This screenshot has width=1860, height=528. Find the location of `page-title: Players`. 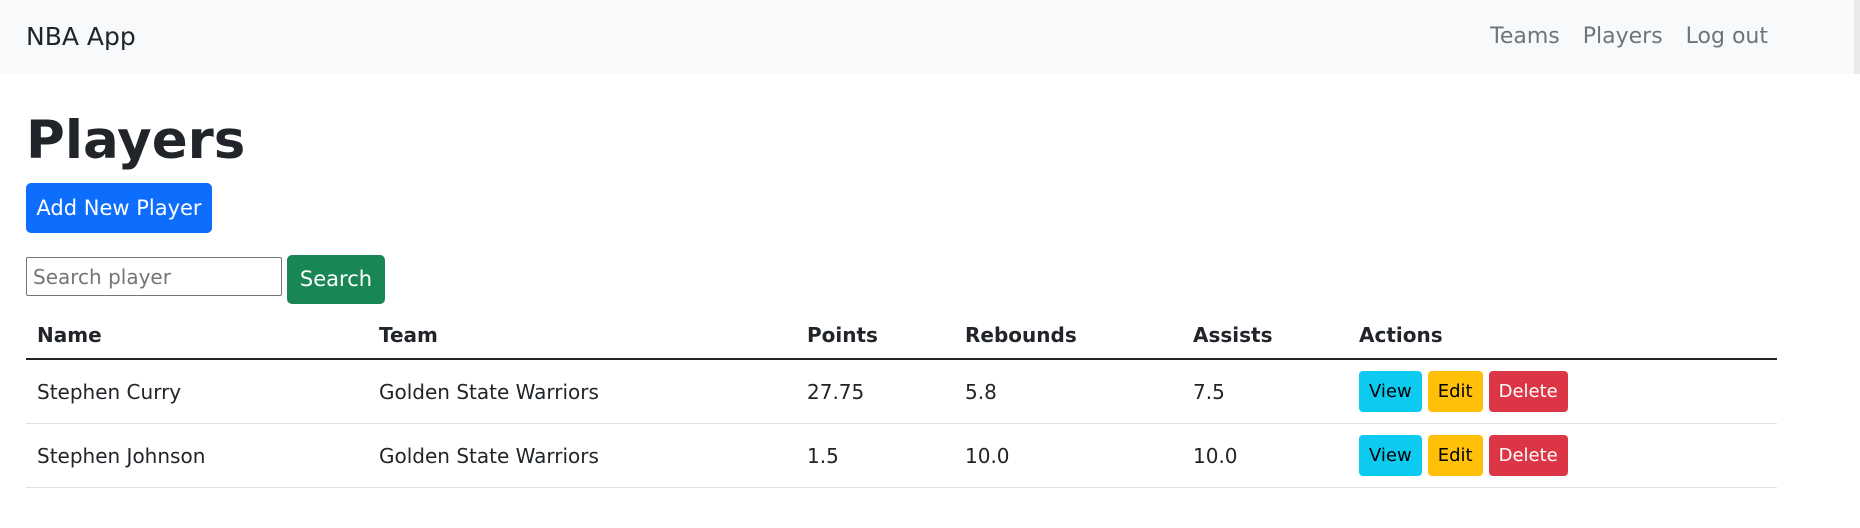

page-title: Players is located at coordinates (136, 140).